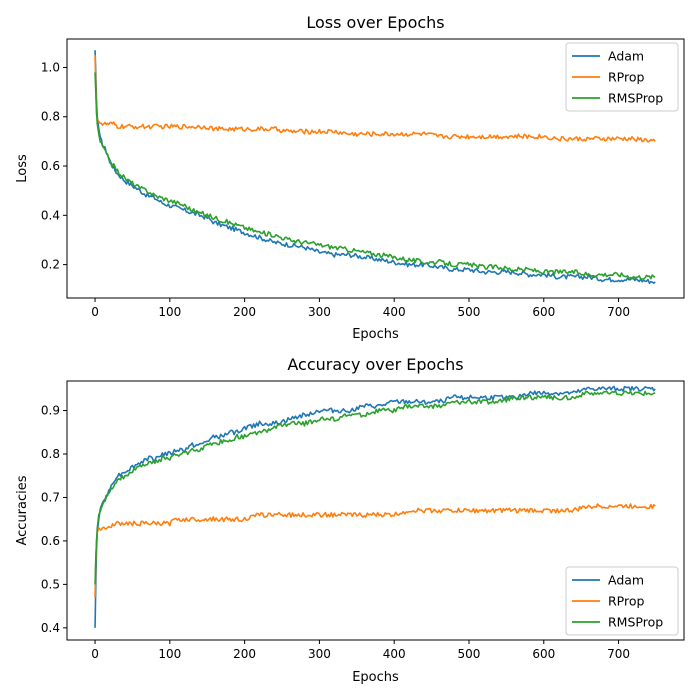 This screenshot has height=700, width=700. Describe the element at coordinates (375, 334) in the screenshot. I see `loss-chart-xlabel: Epochs` at that location.